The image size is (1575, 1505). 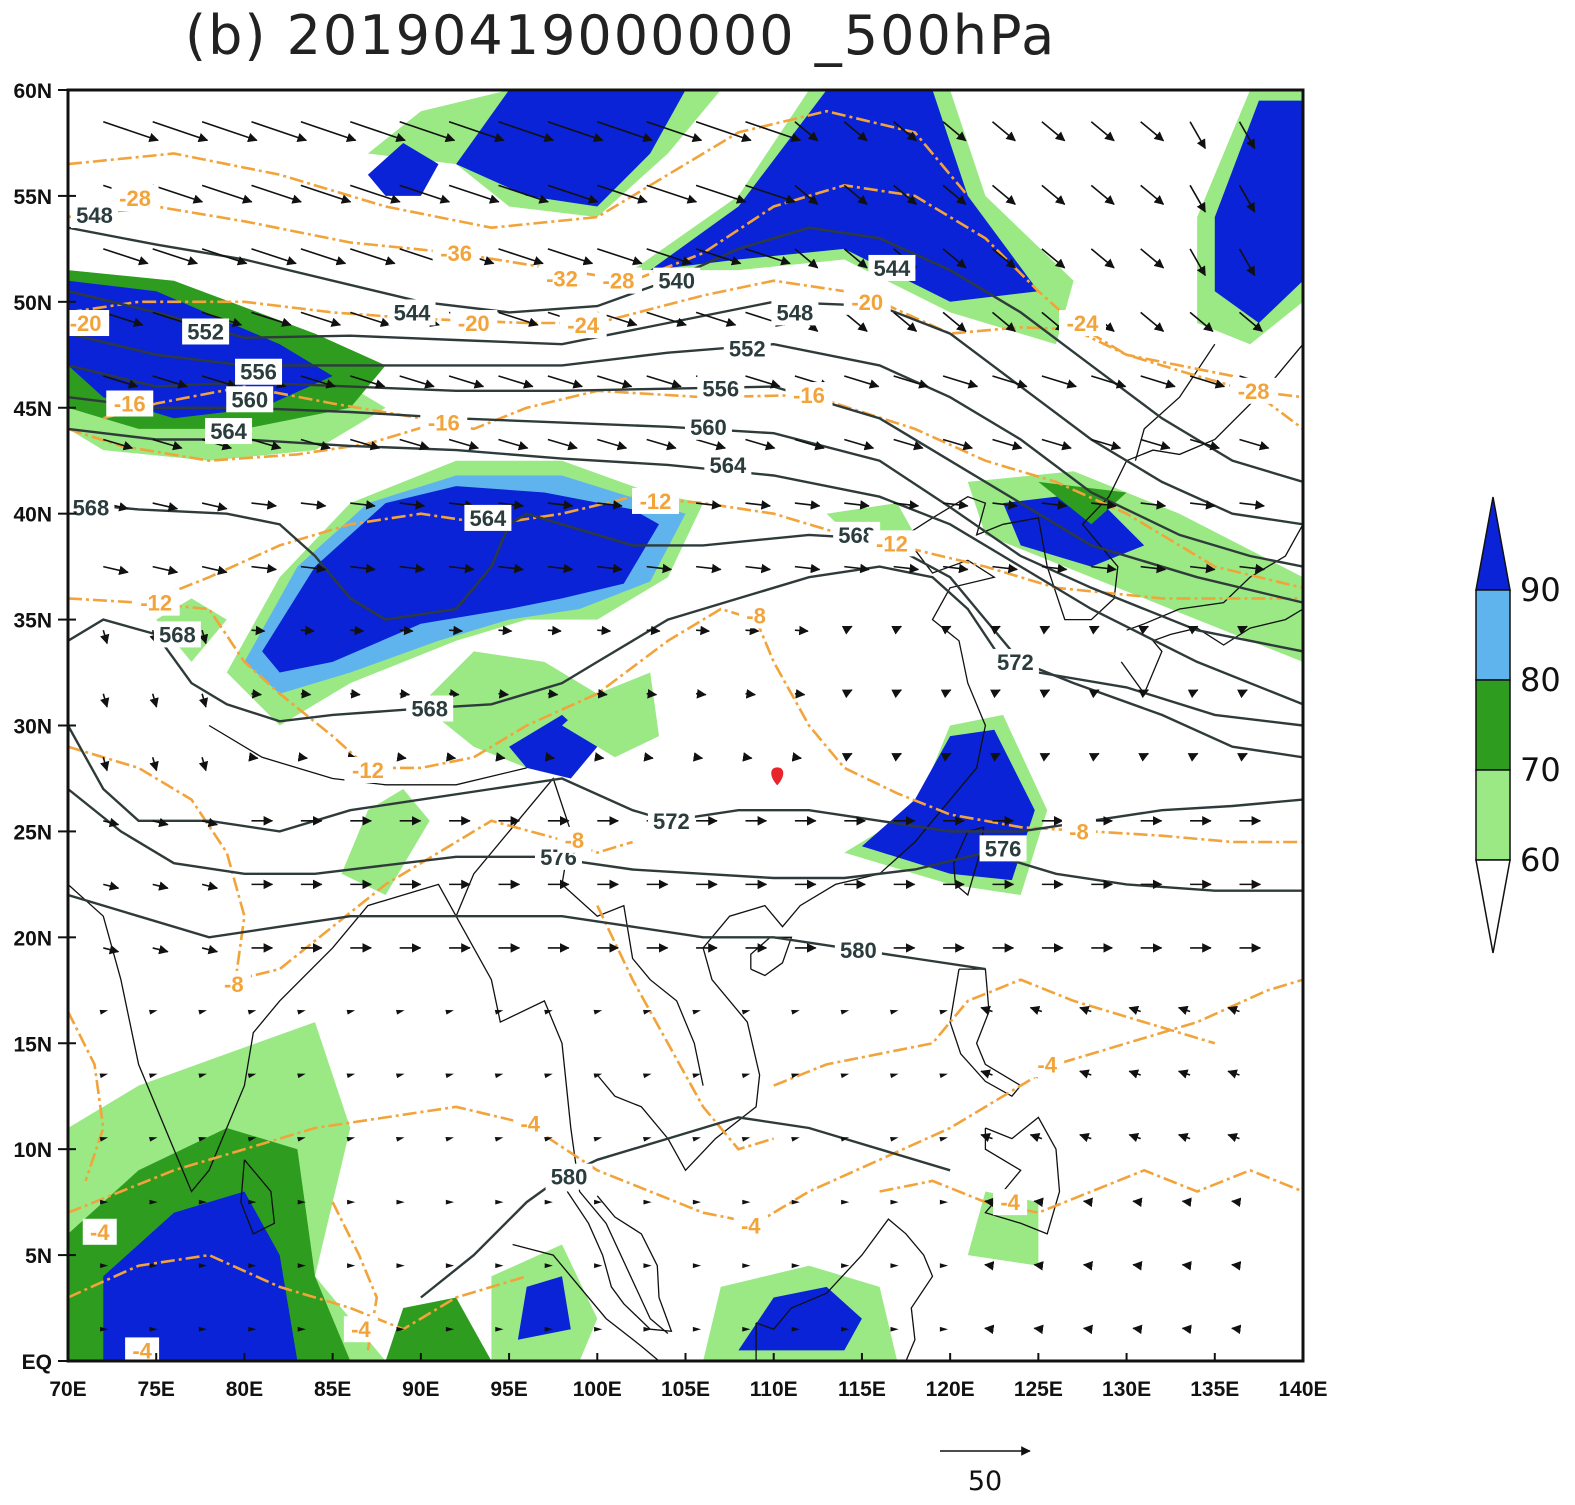 I want to click on colorbar-label: 80, so click(x=1540, y=680).